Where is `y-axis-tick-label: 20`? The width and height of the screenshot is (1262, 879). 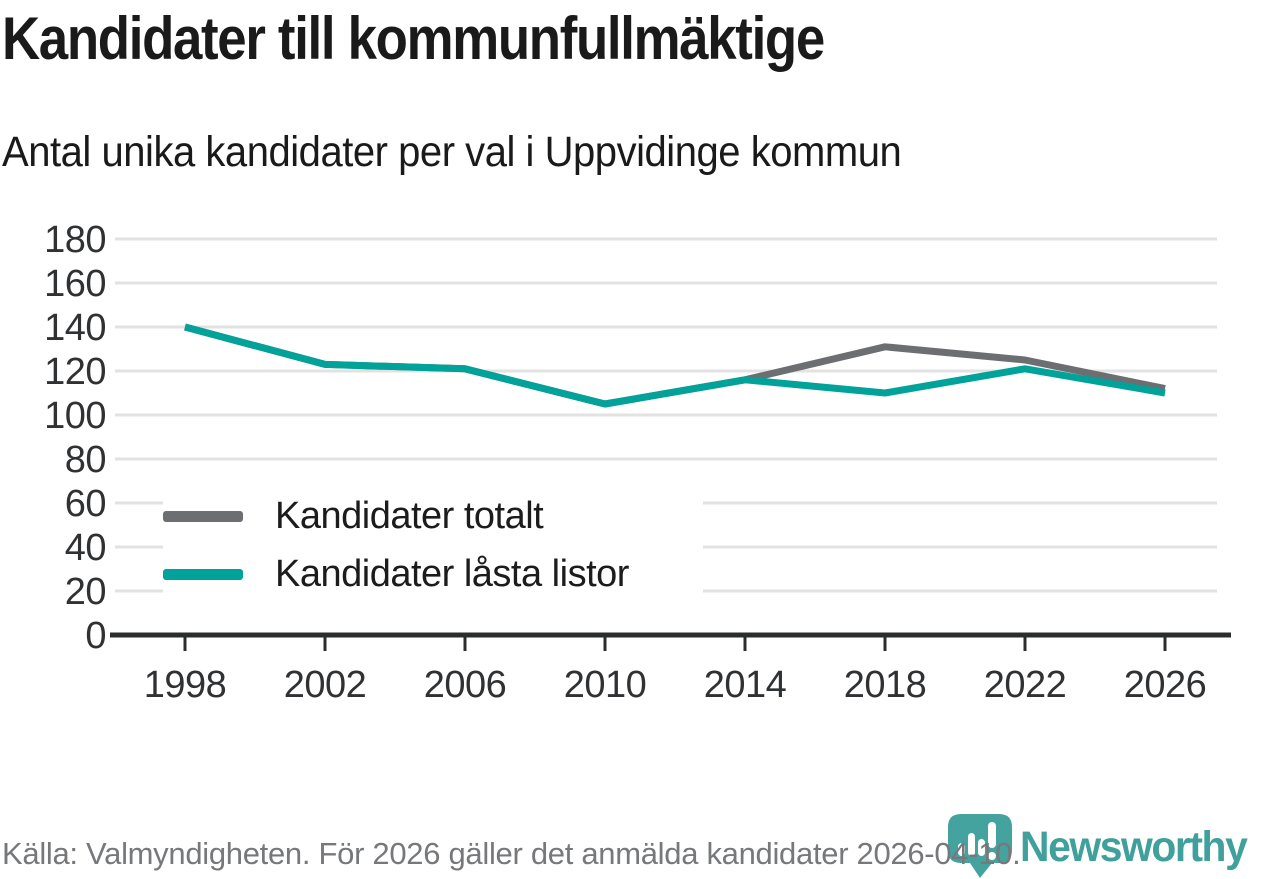
y-axis-tick-label: 20 is located at coordinates (85, 592).